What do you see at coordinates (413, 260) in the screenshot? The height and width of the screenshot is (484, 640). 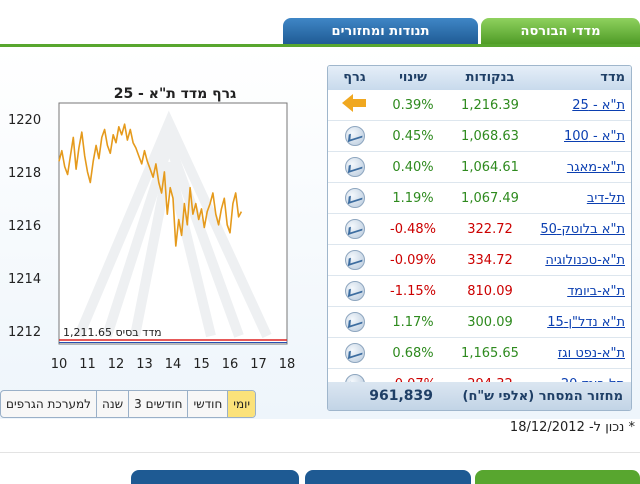 I see `change-cell: -0.09%` at bounding box center [413, 260].